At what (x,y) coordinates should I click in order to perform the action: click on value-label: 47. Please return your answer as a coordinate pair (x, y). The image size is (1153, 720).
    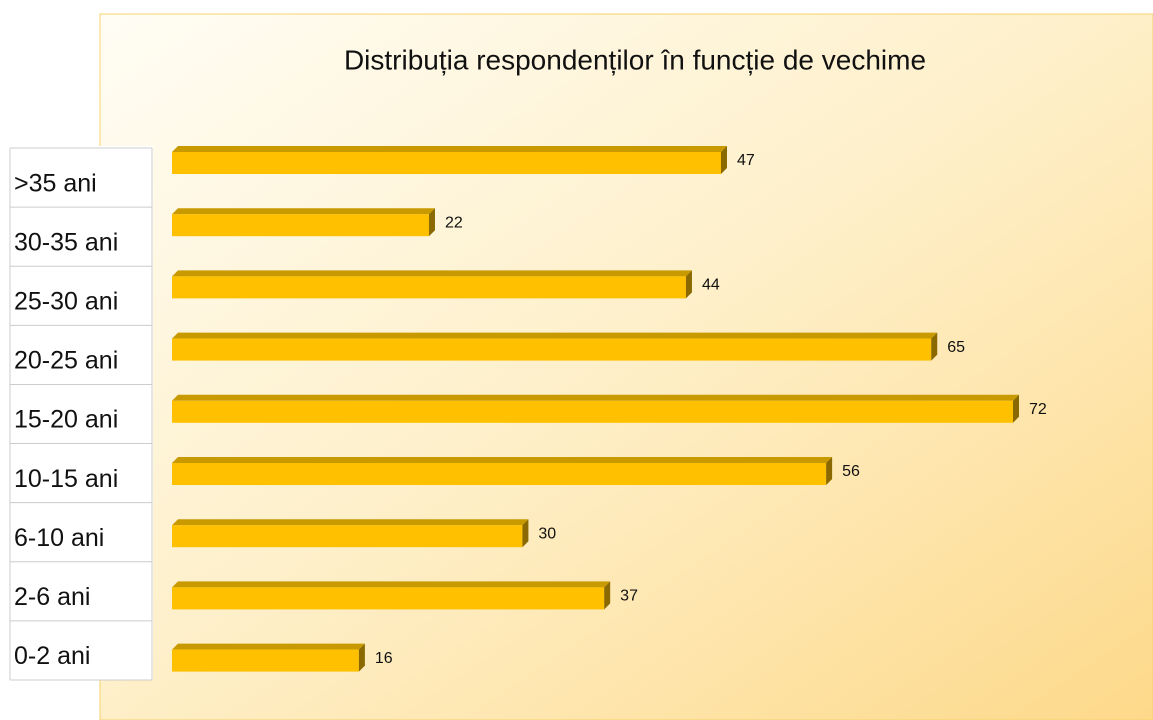
    Looking at the image, I should click on (746, 160).